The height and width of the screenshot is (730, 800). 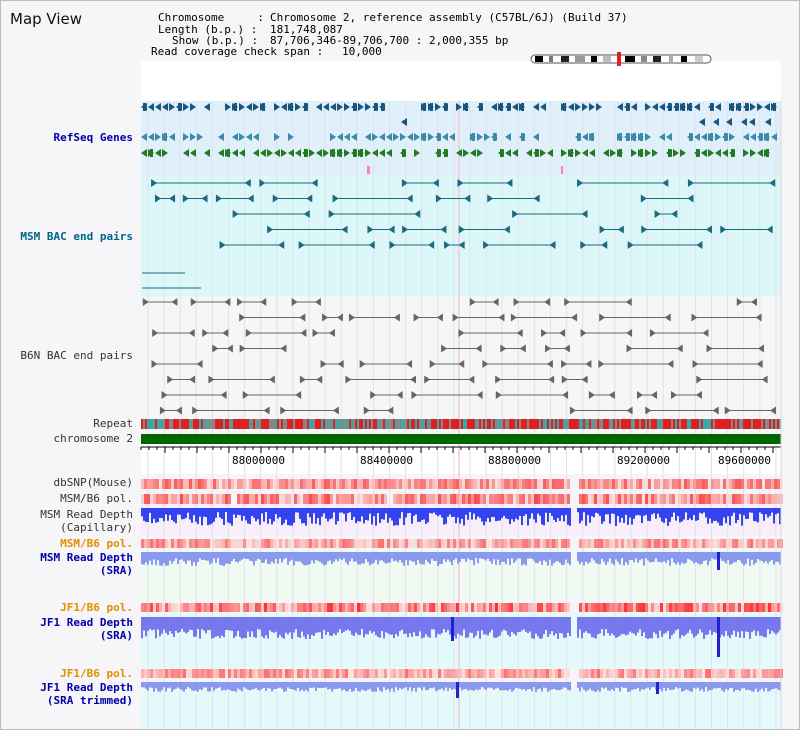 I want to click on coverage-info-value: 10,000, so click(x=362, y=51).